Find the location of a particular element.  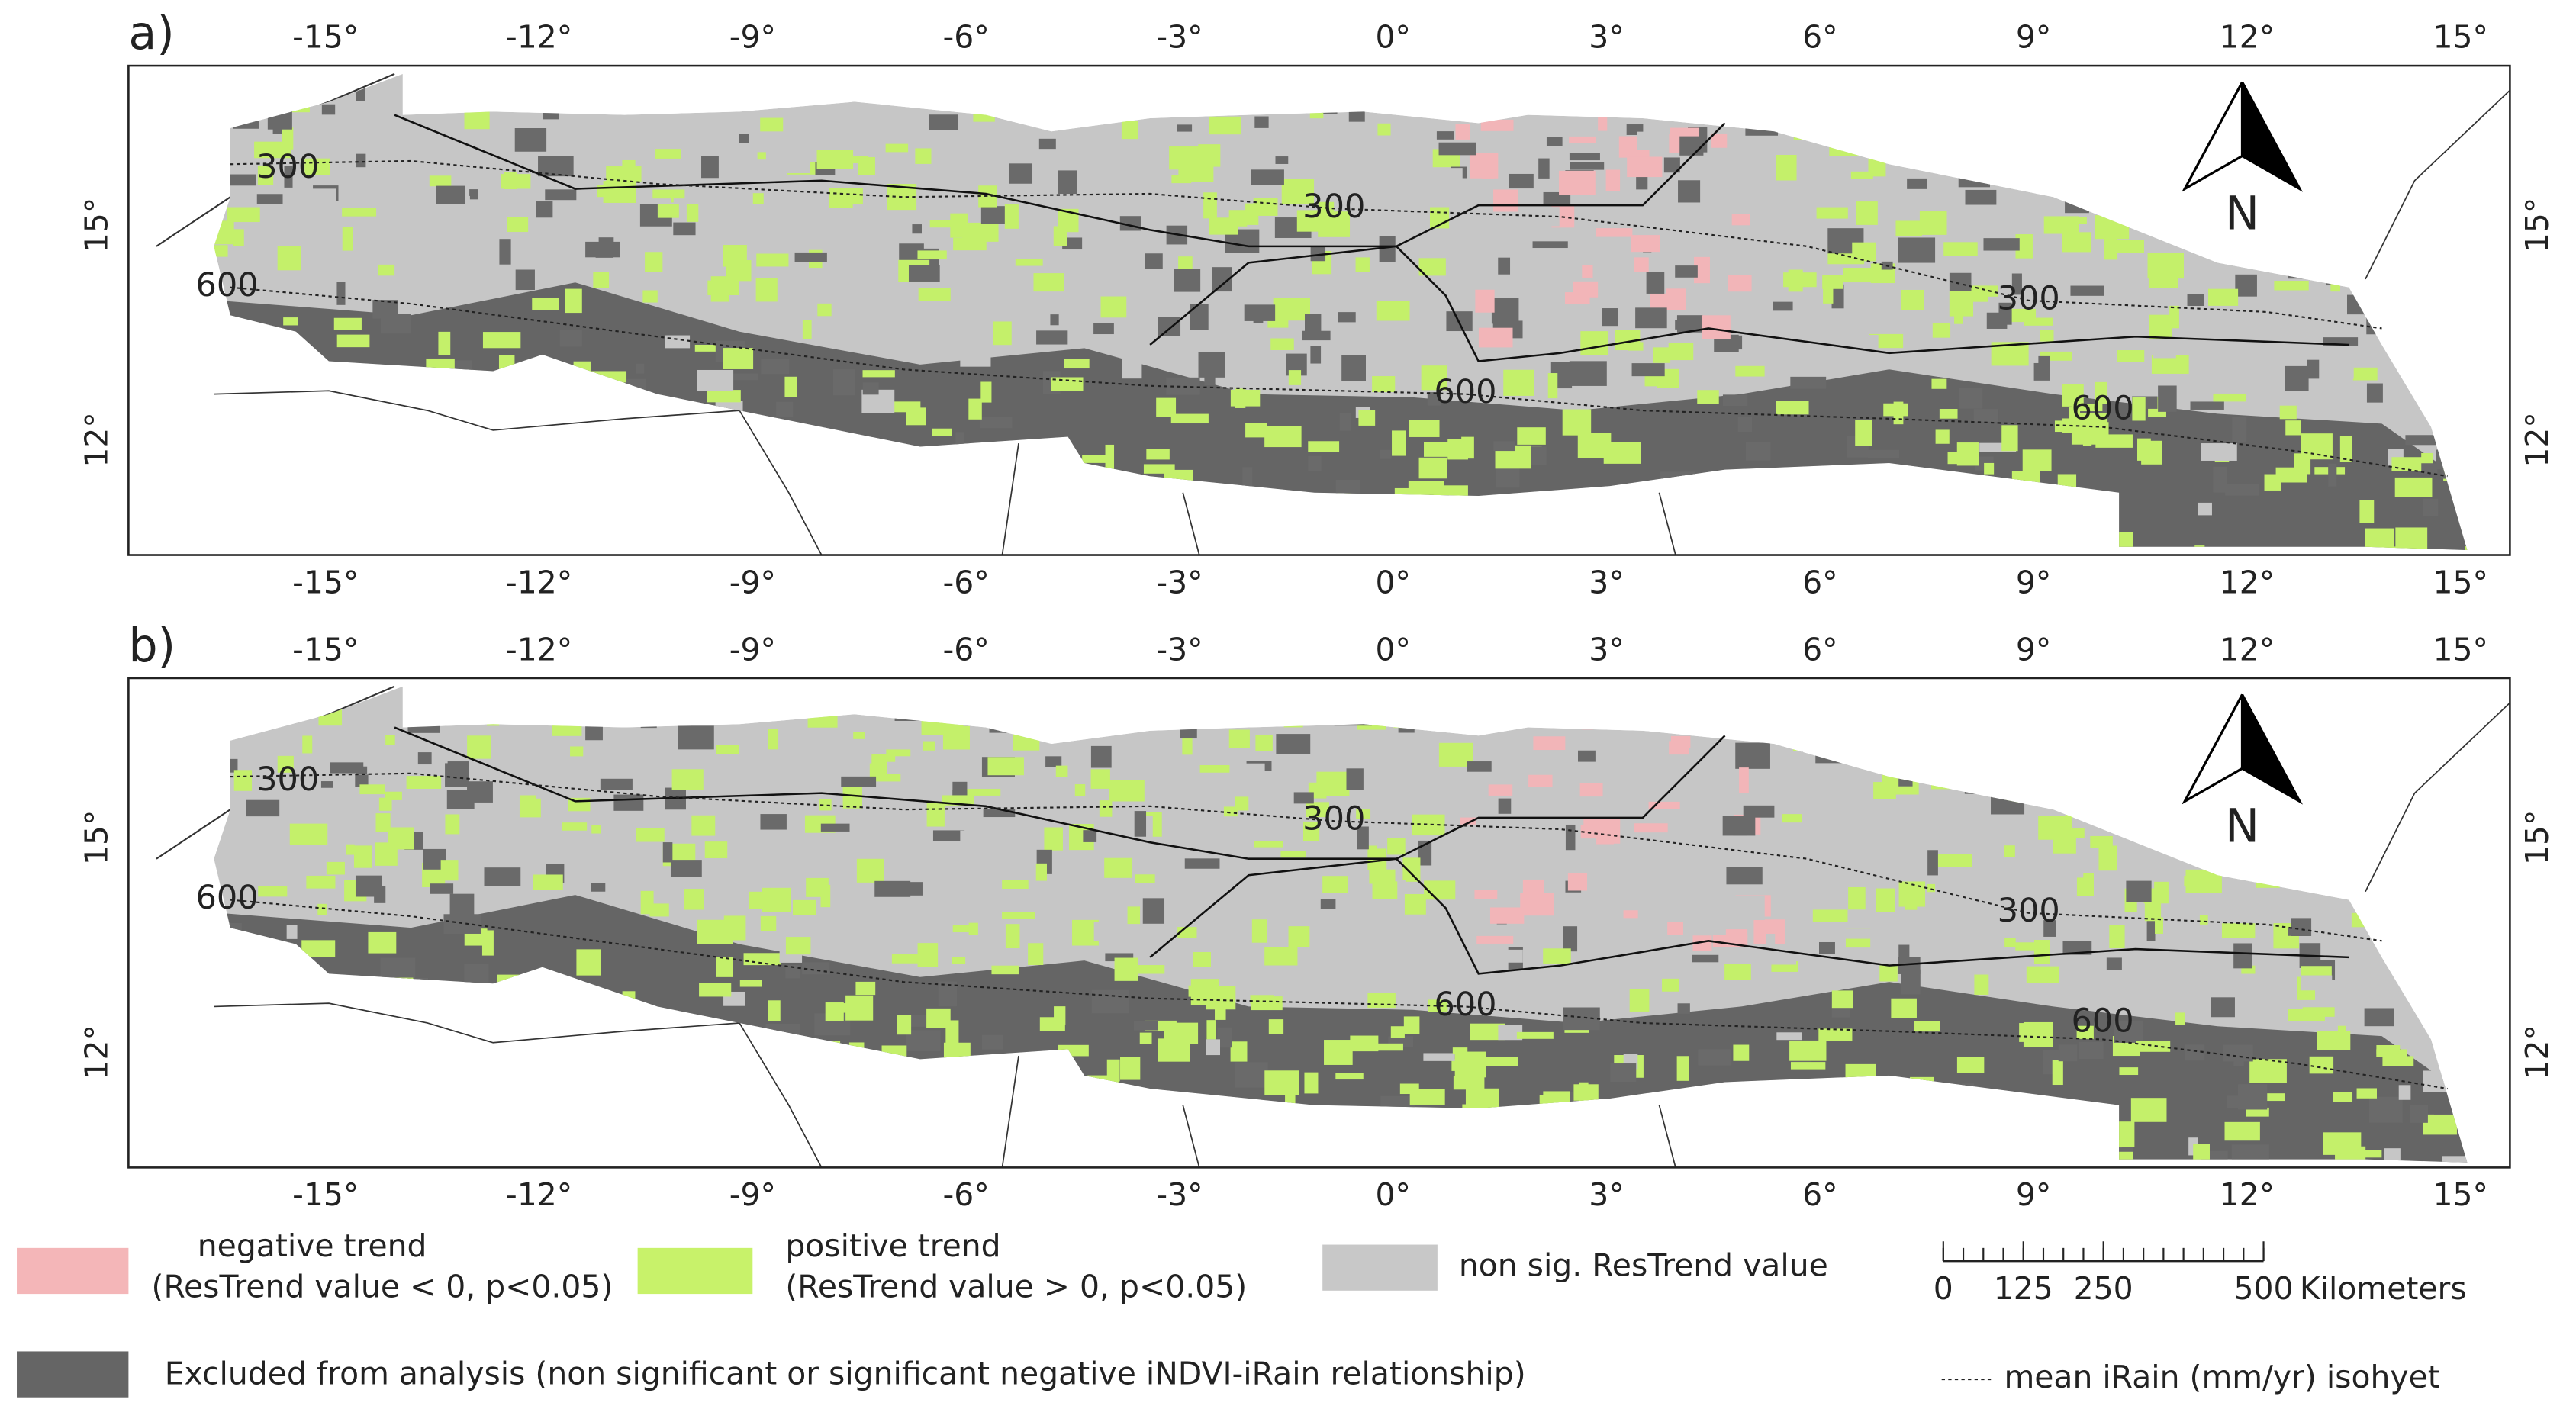

lat-tick-label: 15° is located at coordinates (97, 225).